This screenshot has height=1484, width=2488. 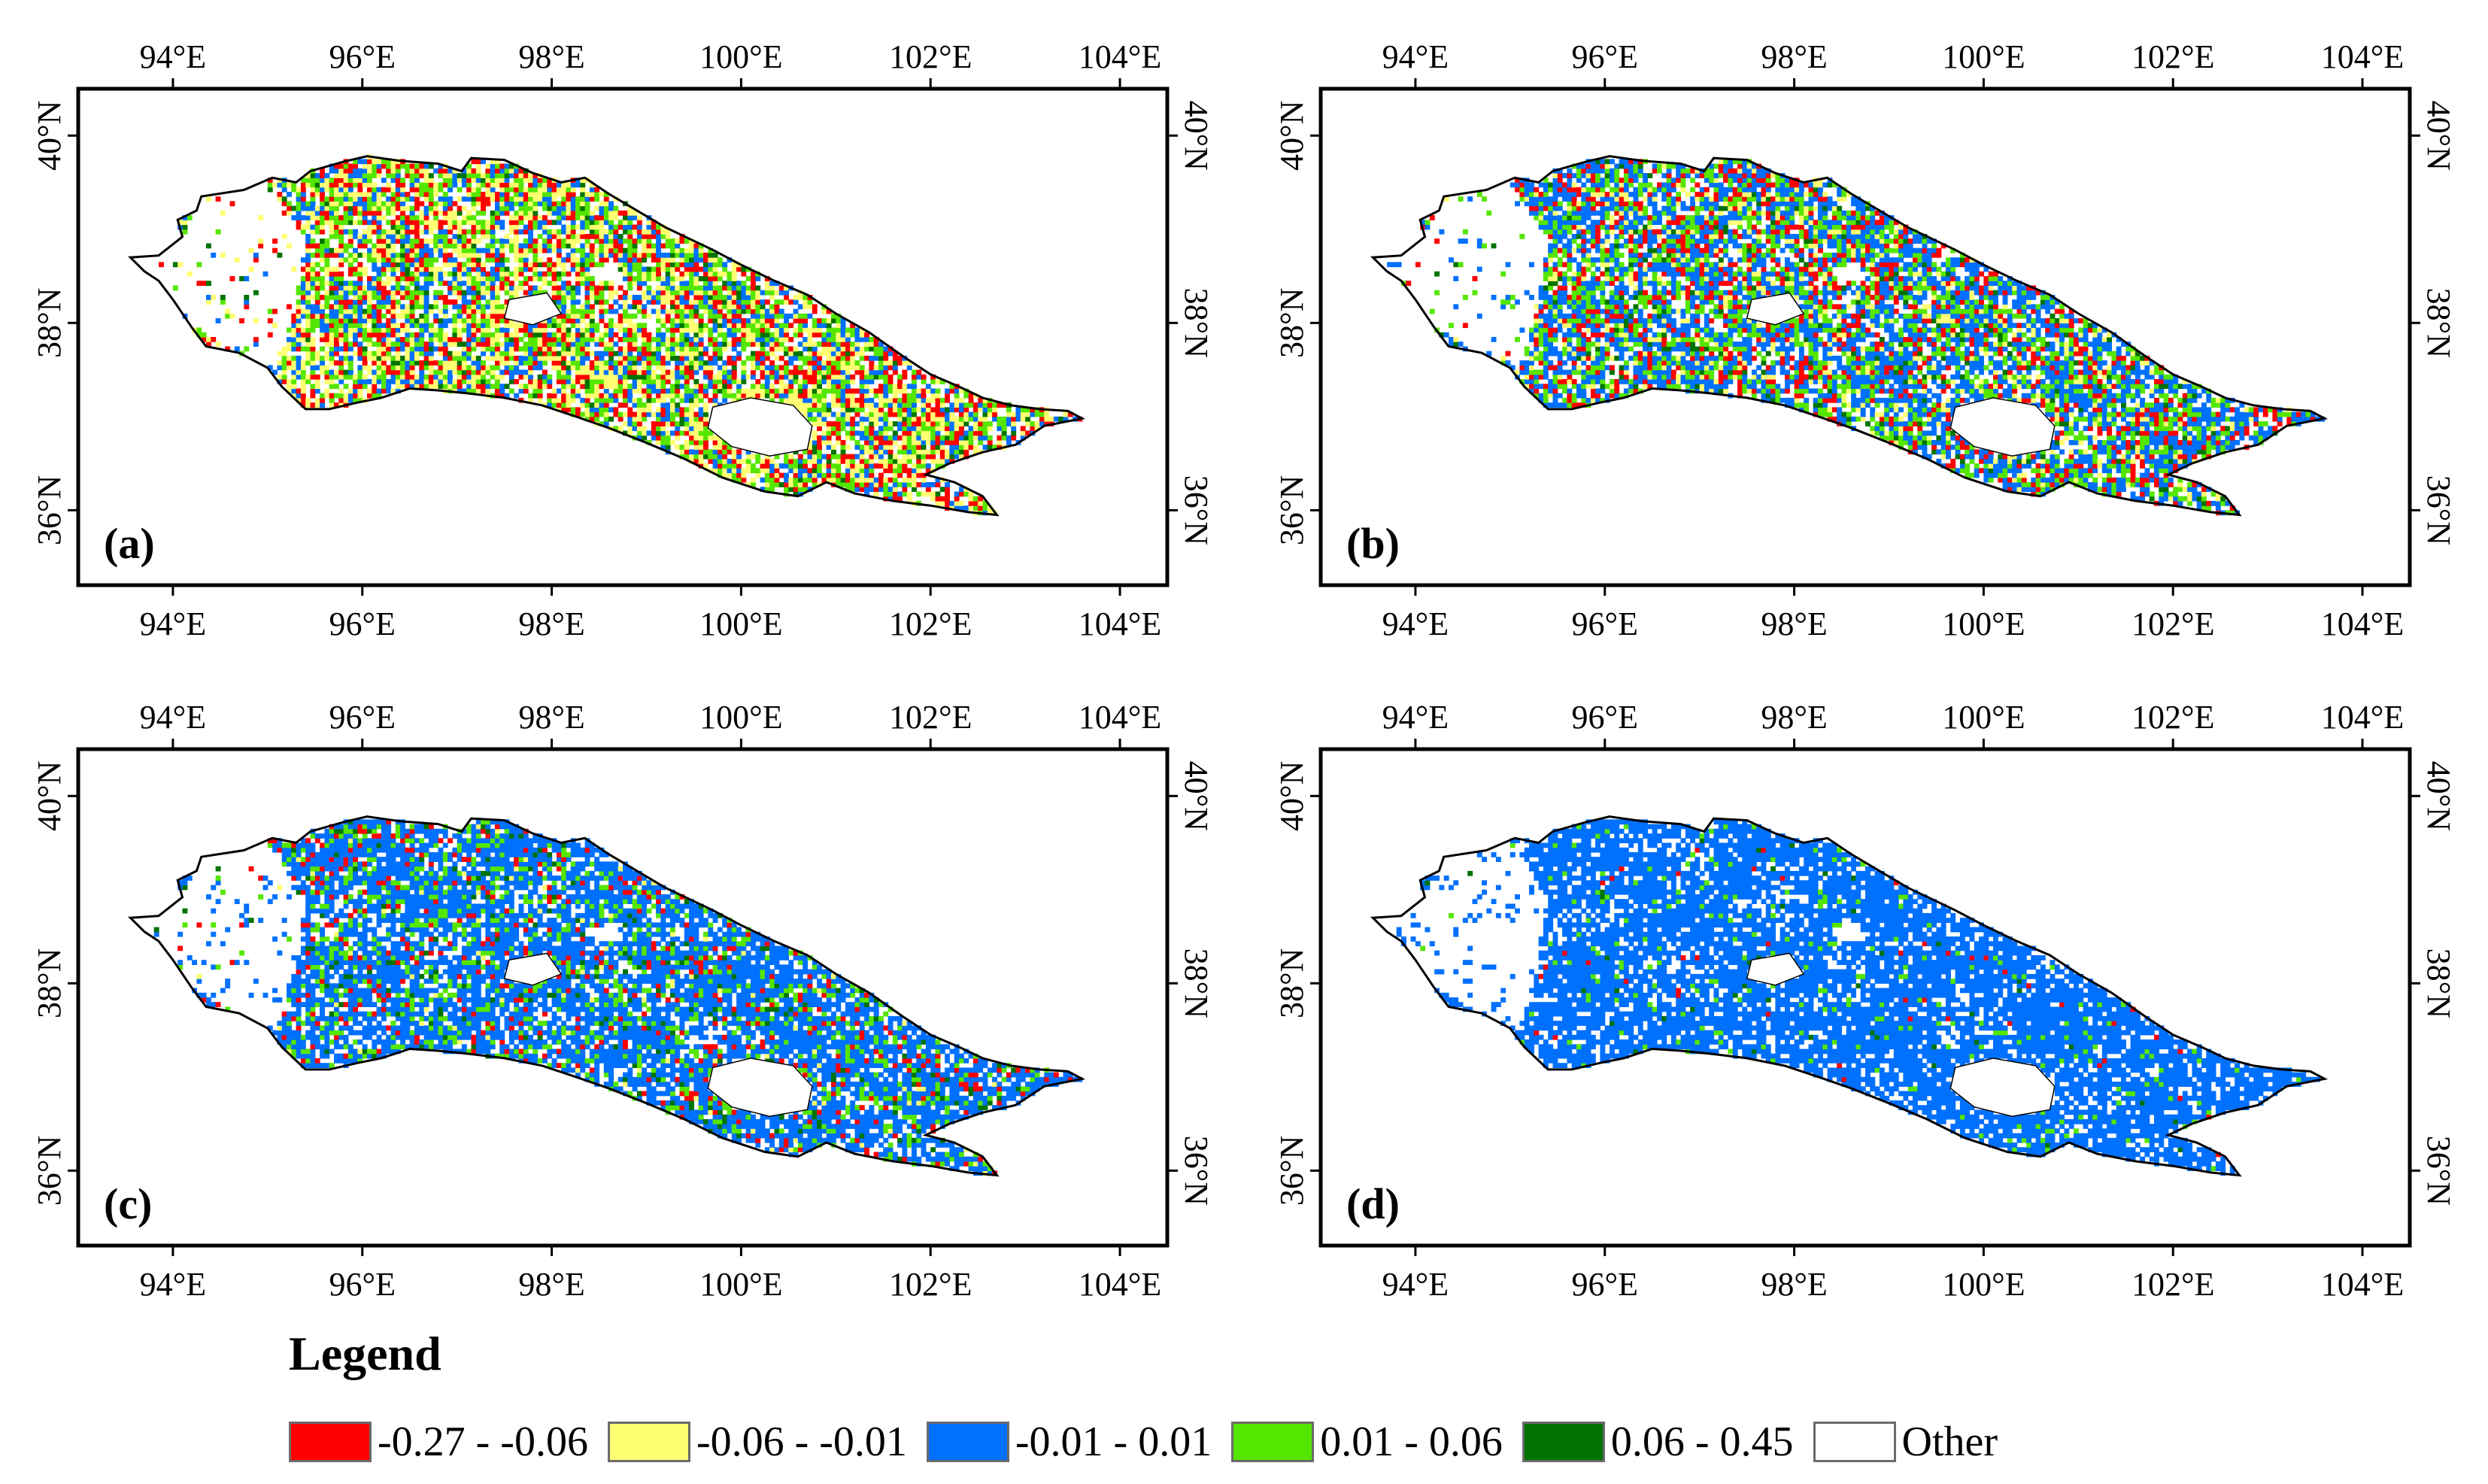 I want to click on legend-item-other: Other, so click(x=1905, y=1442).